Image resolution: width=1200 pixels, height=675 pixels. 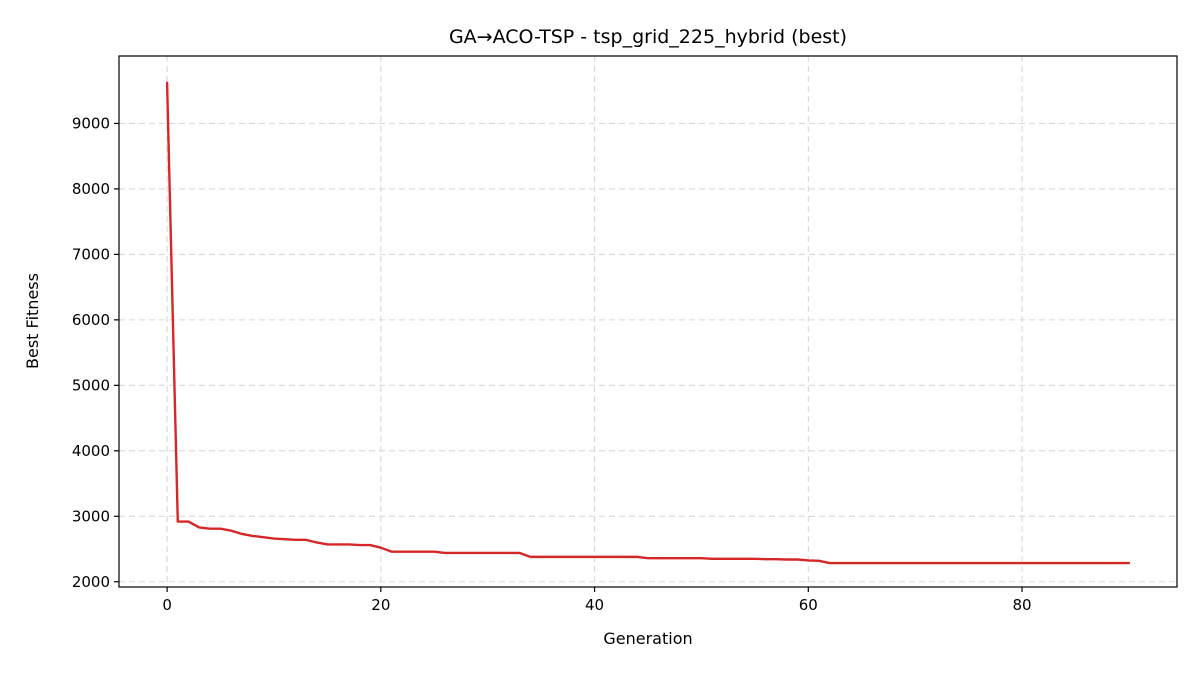 I want to click on x-axis: 0 20 40 60 80, so click(x=597, y=600).